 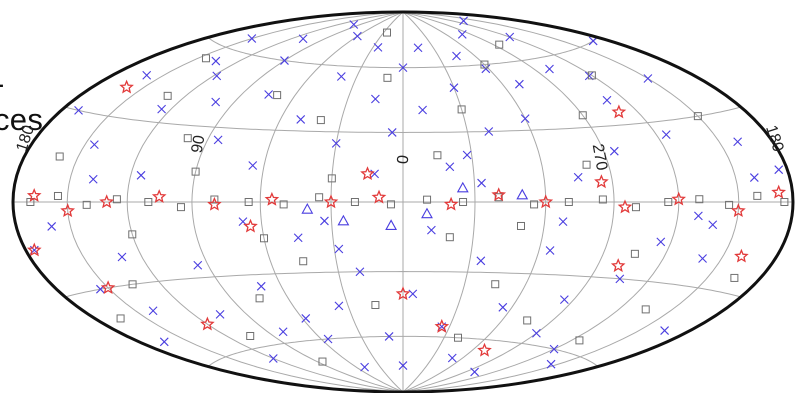 I want to click on caption-line-1: -, so click(x=21, y=84).